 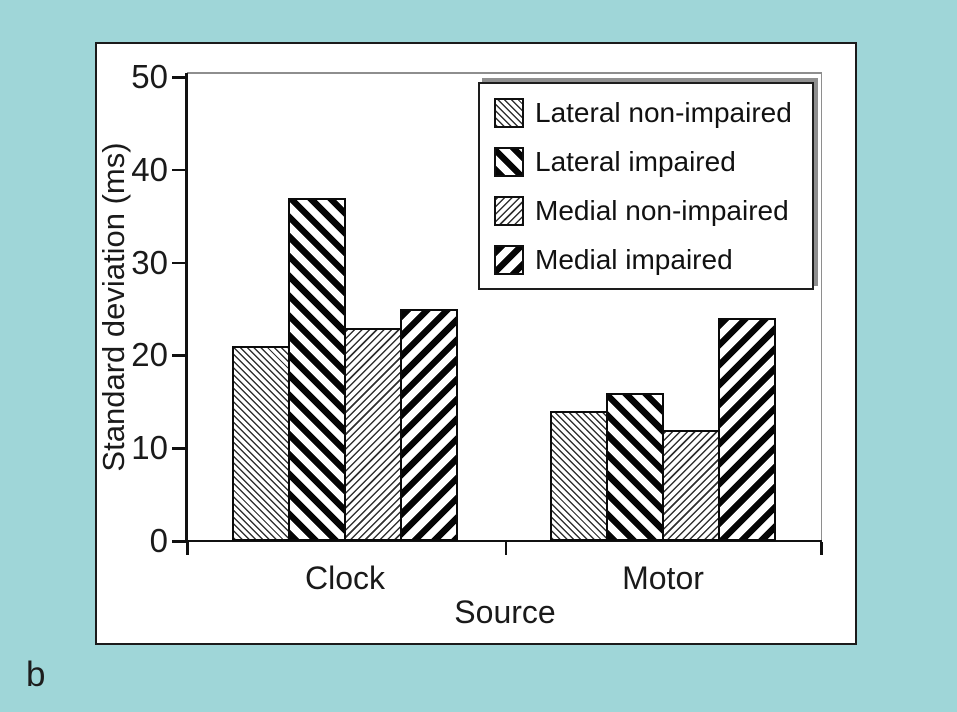 What do you see at coordinates (344, 578) in the screenshot?
I see `category-label-clock: Clock` at bounding box center [344, 578].